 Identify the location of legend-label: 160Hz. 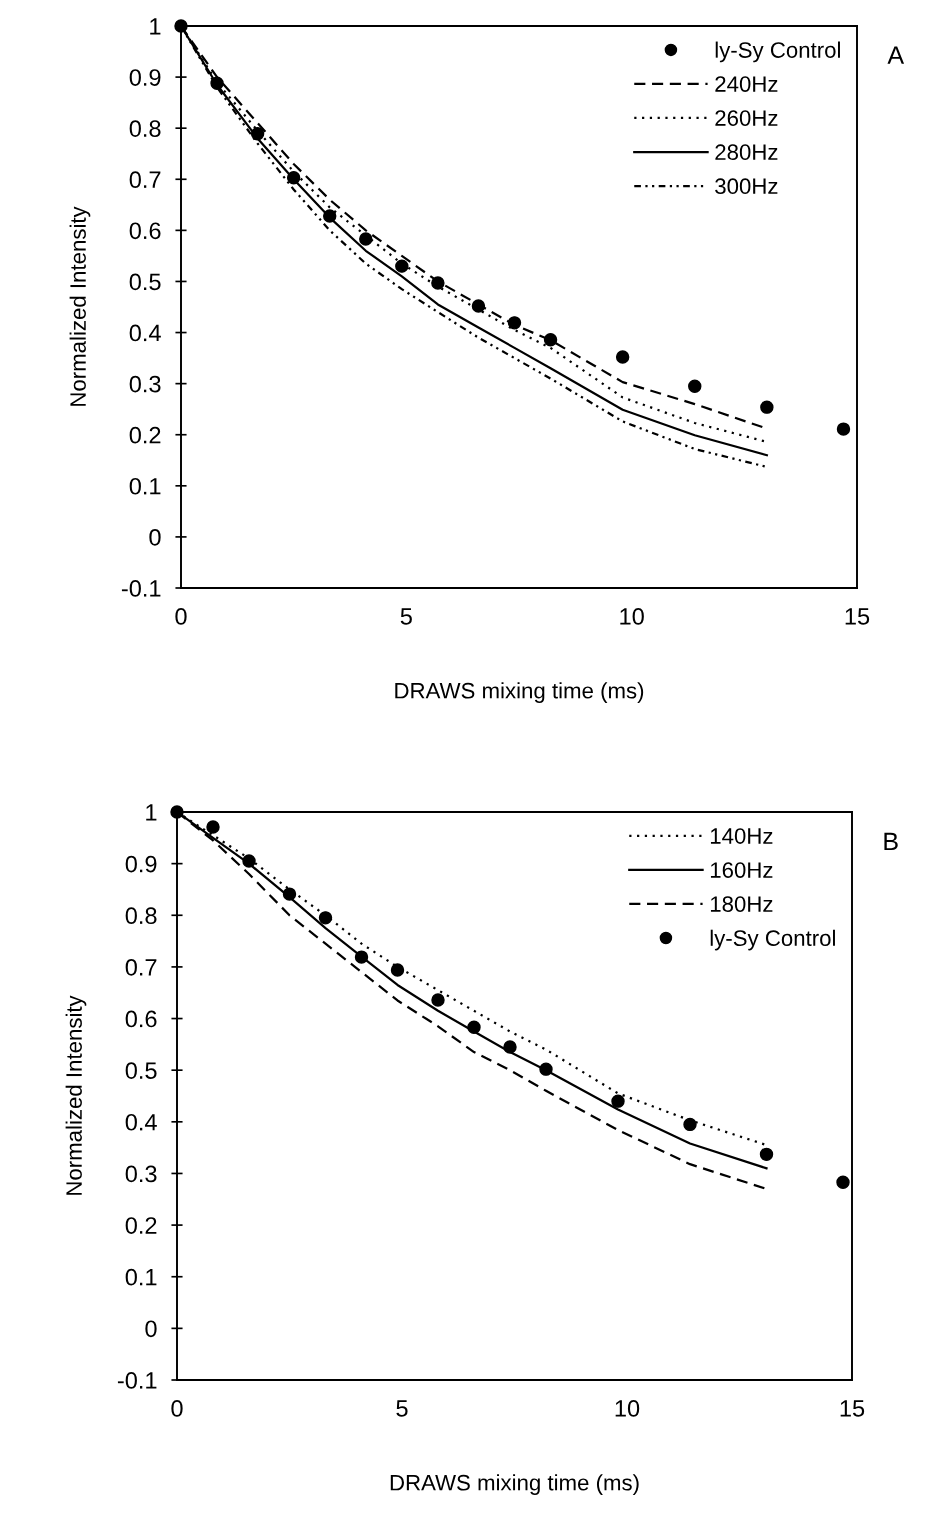
(741, 870).